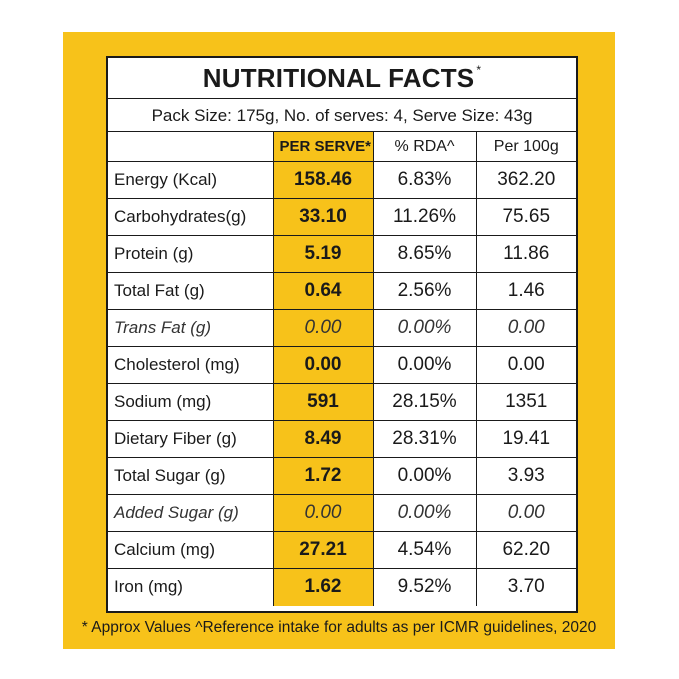  I want to click on per-100g-value: 3.93, so click(525, 476).